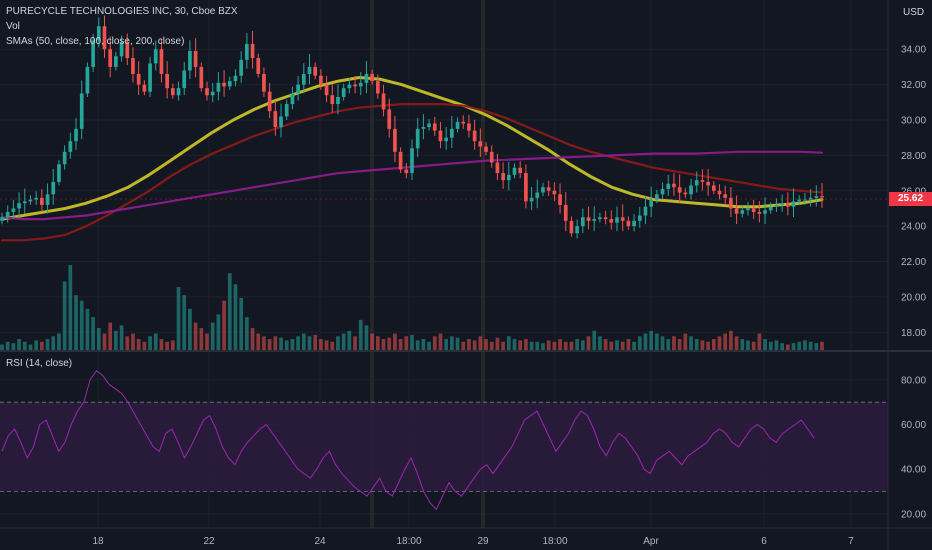  Describe the element at coordinates (473, 541) in the screenshot. I see `time-axis-ticks: 18 22 24 18:00 29 18:00 Apr 6 7` at that location.